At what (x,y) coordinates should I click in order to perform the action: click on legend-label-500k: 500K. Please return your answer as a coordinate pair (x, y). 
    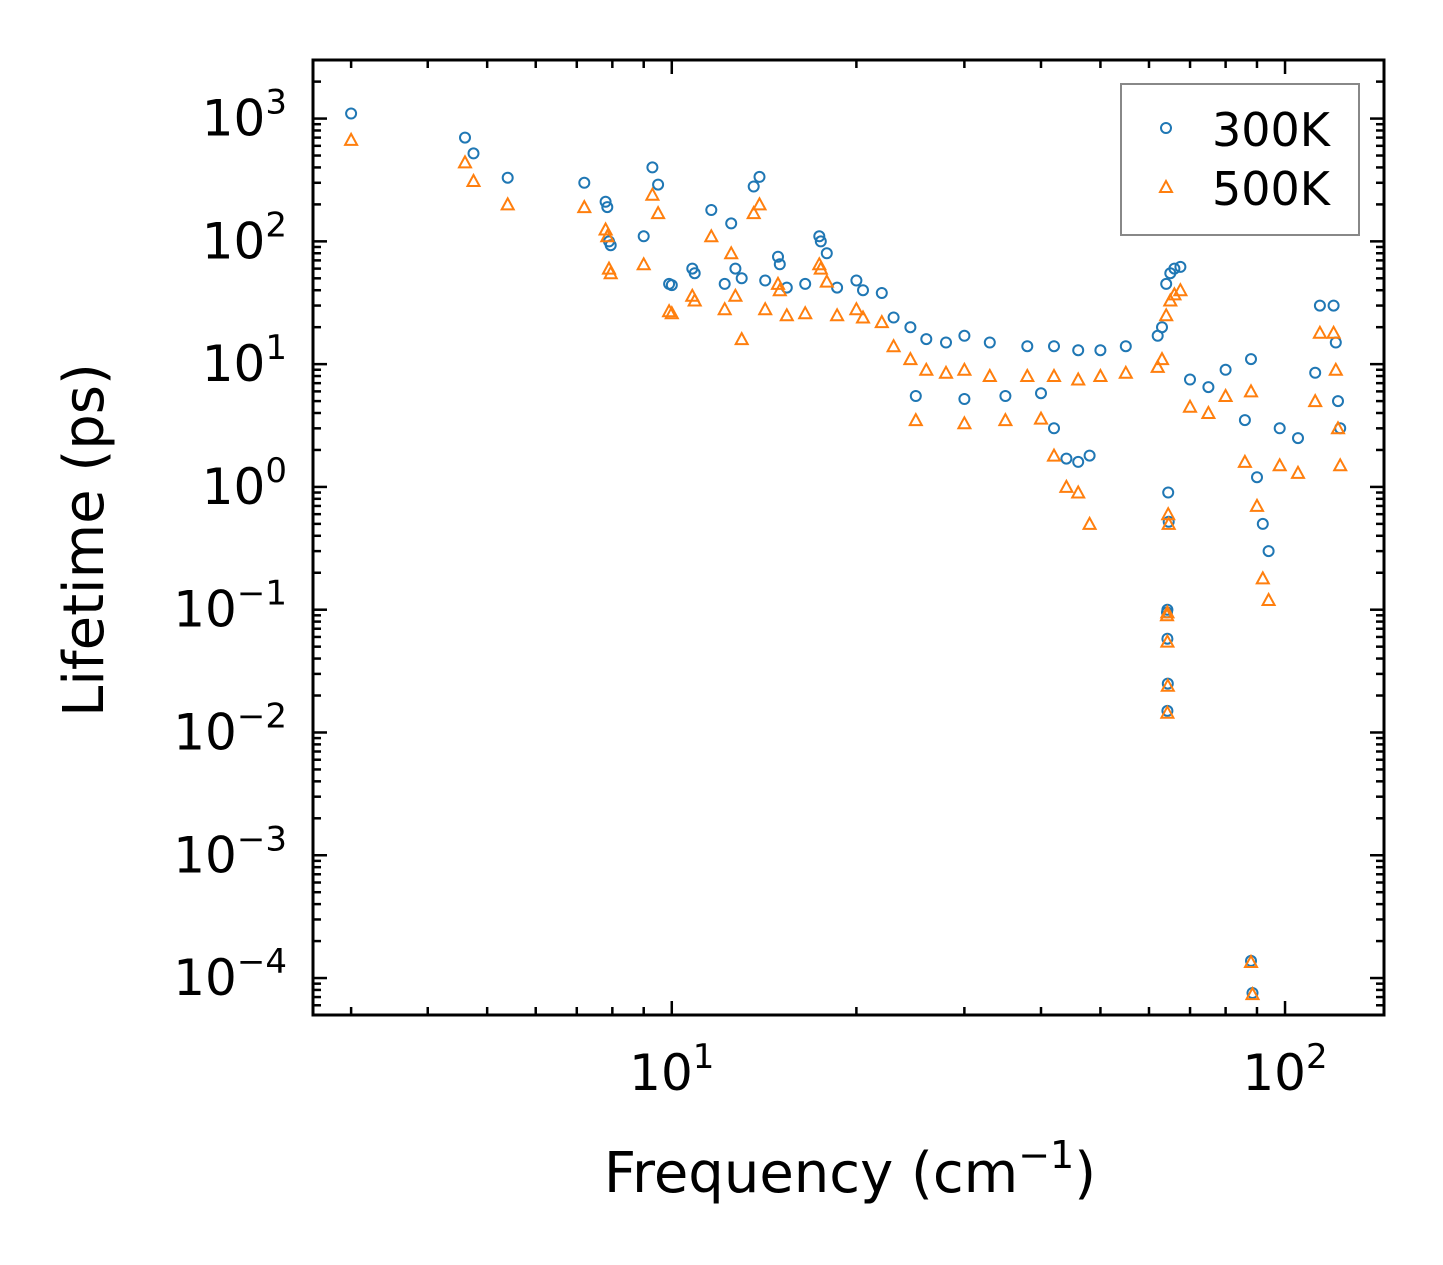
    Looking at the image, I should click on (1272, 189).